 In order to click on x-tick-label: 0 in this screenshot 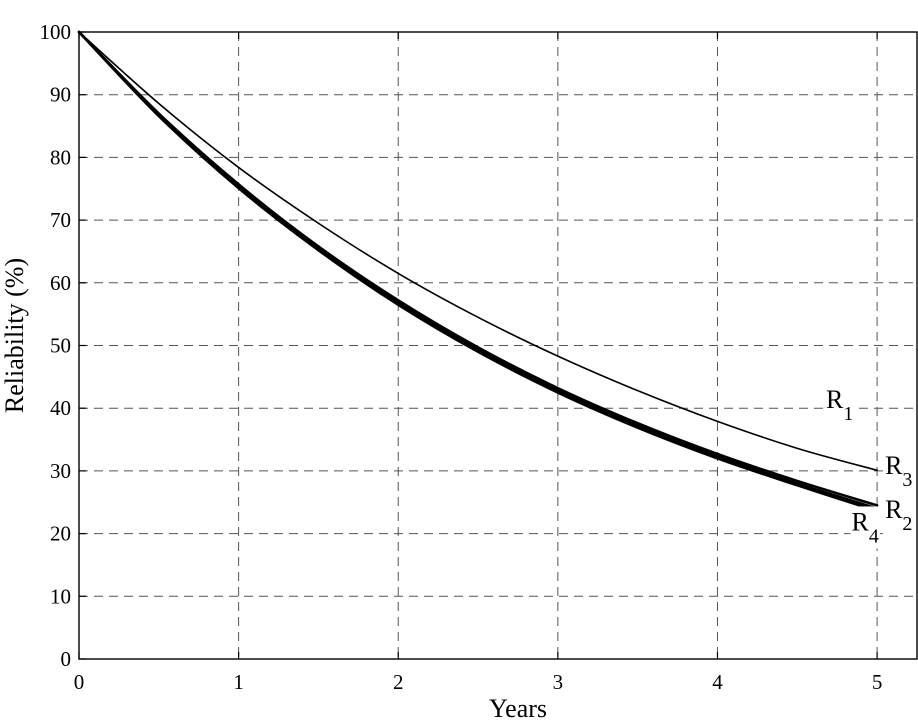, I will do `click(79, 682)`.